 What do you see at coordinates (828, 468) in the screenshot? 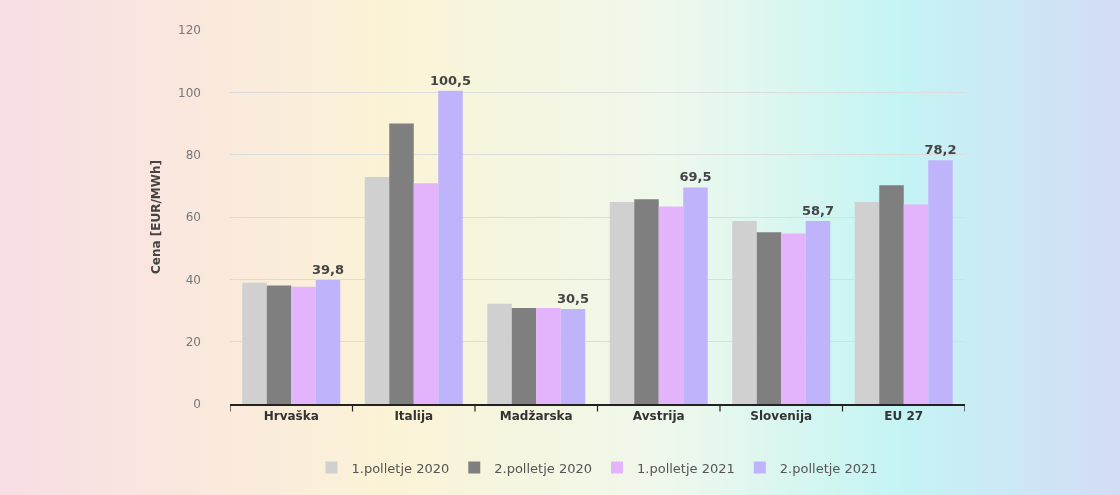
I see `legend-label: 2.polletje 2021` at bounding box center [828, 468].